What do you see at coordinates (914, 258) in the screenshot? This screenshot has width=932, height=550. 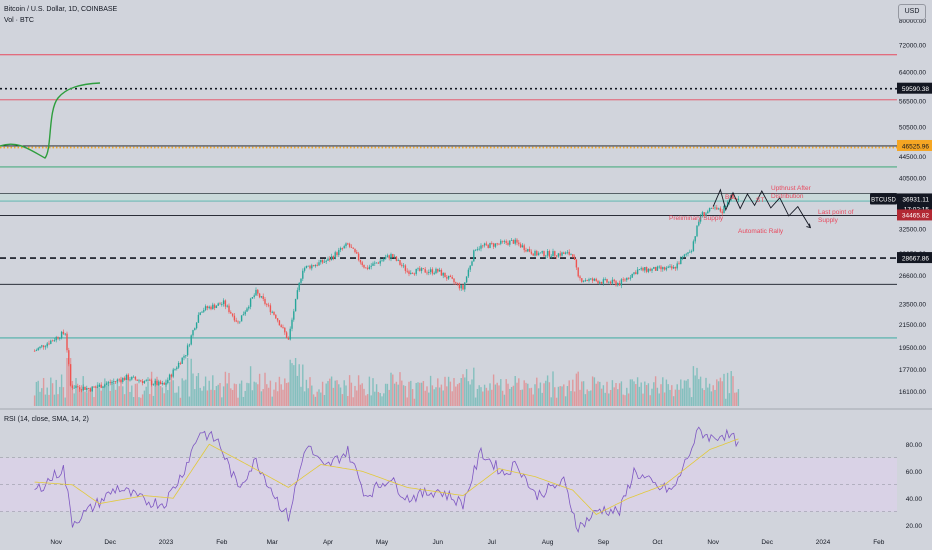 I see `price-label-box` at bounding box center [914, 258].